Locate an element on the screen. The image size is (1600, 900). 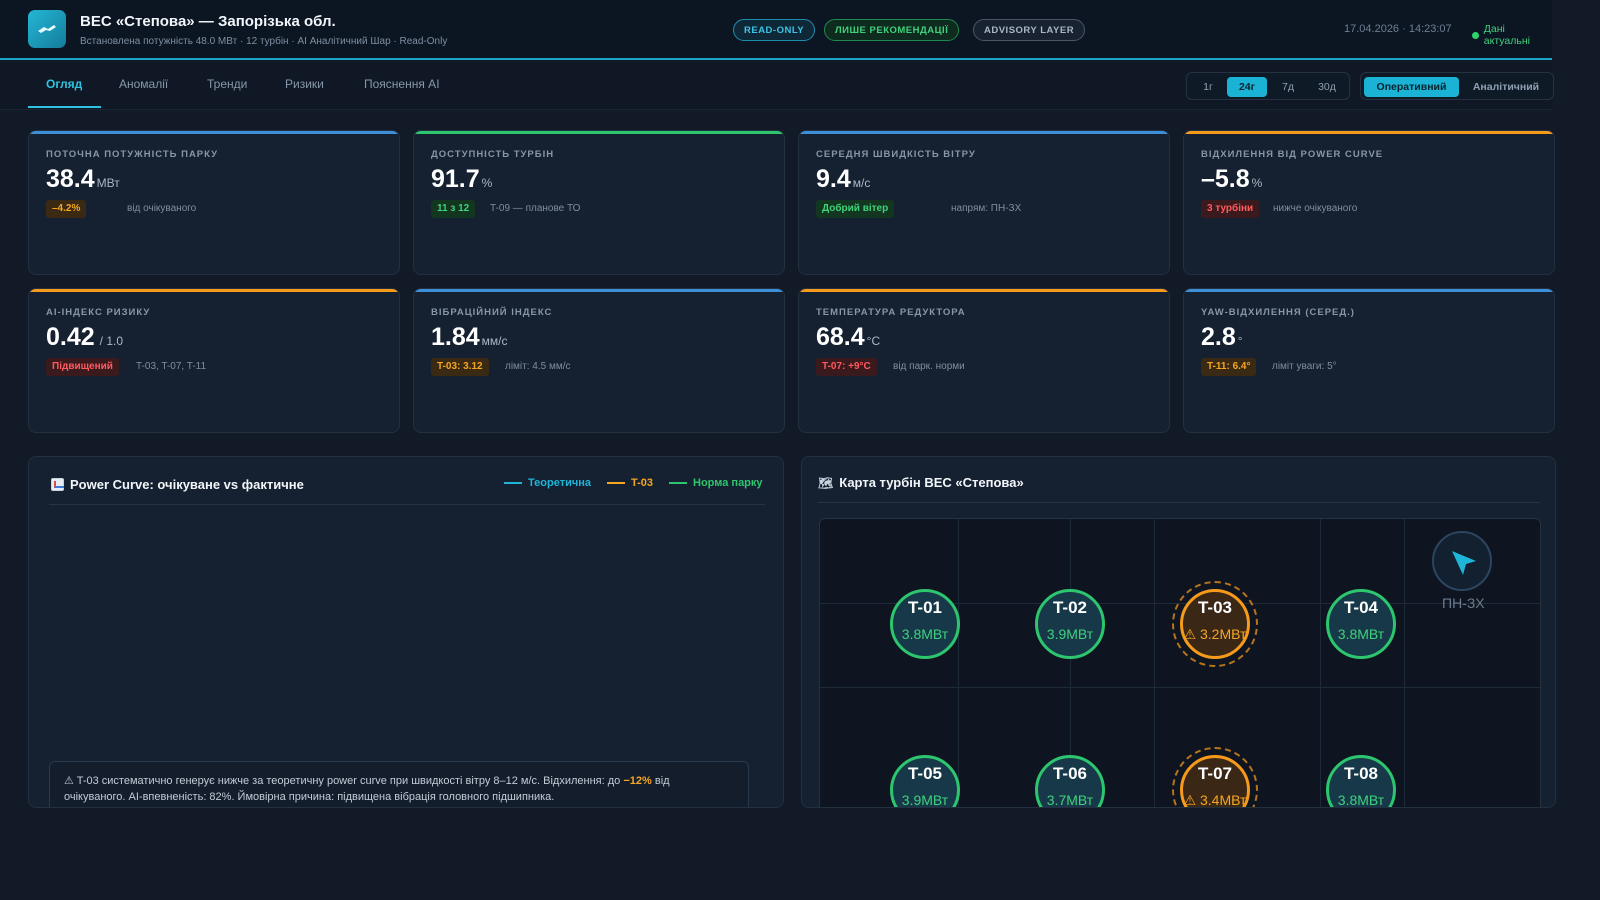
power-curve-title: Power Curve: очікуване vs фактичне is located at coordinates (177, 484).